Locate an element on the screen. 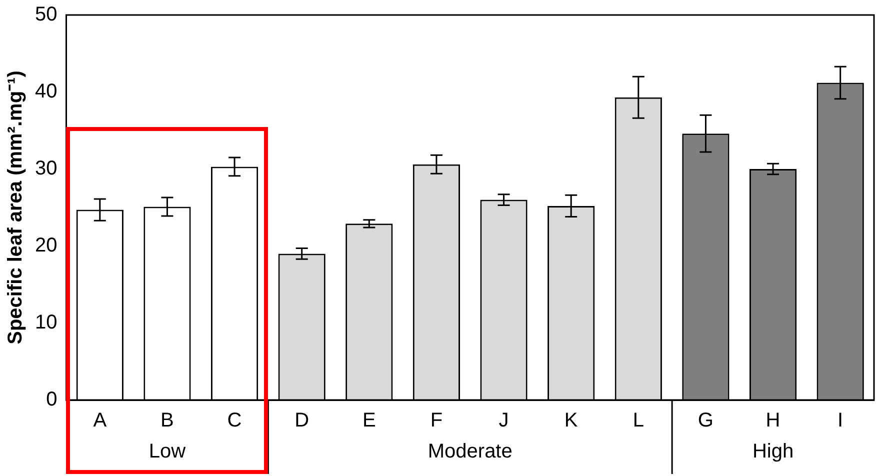 The width and height of the screenshot is (884, 476). x-tick-label: K is located at coordinates (571, 421).